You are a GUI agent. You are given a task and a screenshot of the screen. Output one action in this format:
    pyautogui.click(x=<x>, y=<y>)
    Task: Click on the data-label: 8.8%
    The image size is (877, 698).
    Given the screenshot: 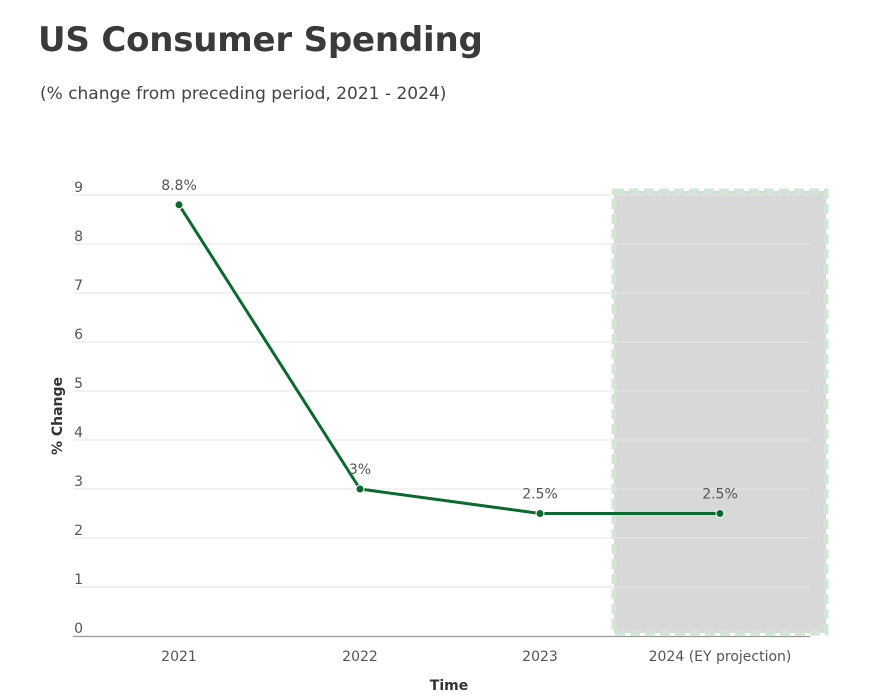 What is the action you would take?
    pyautogui.click(x=179, y=186)
    